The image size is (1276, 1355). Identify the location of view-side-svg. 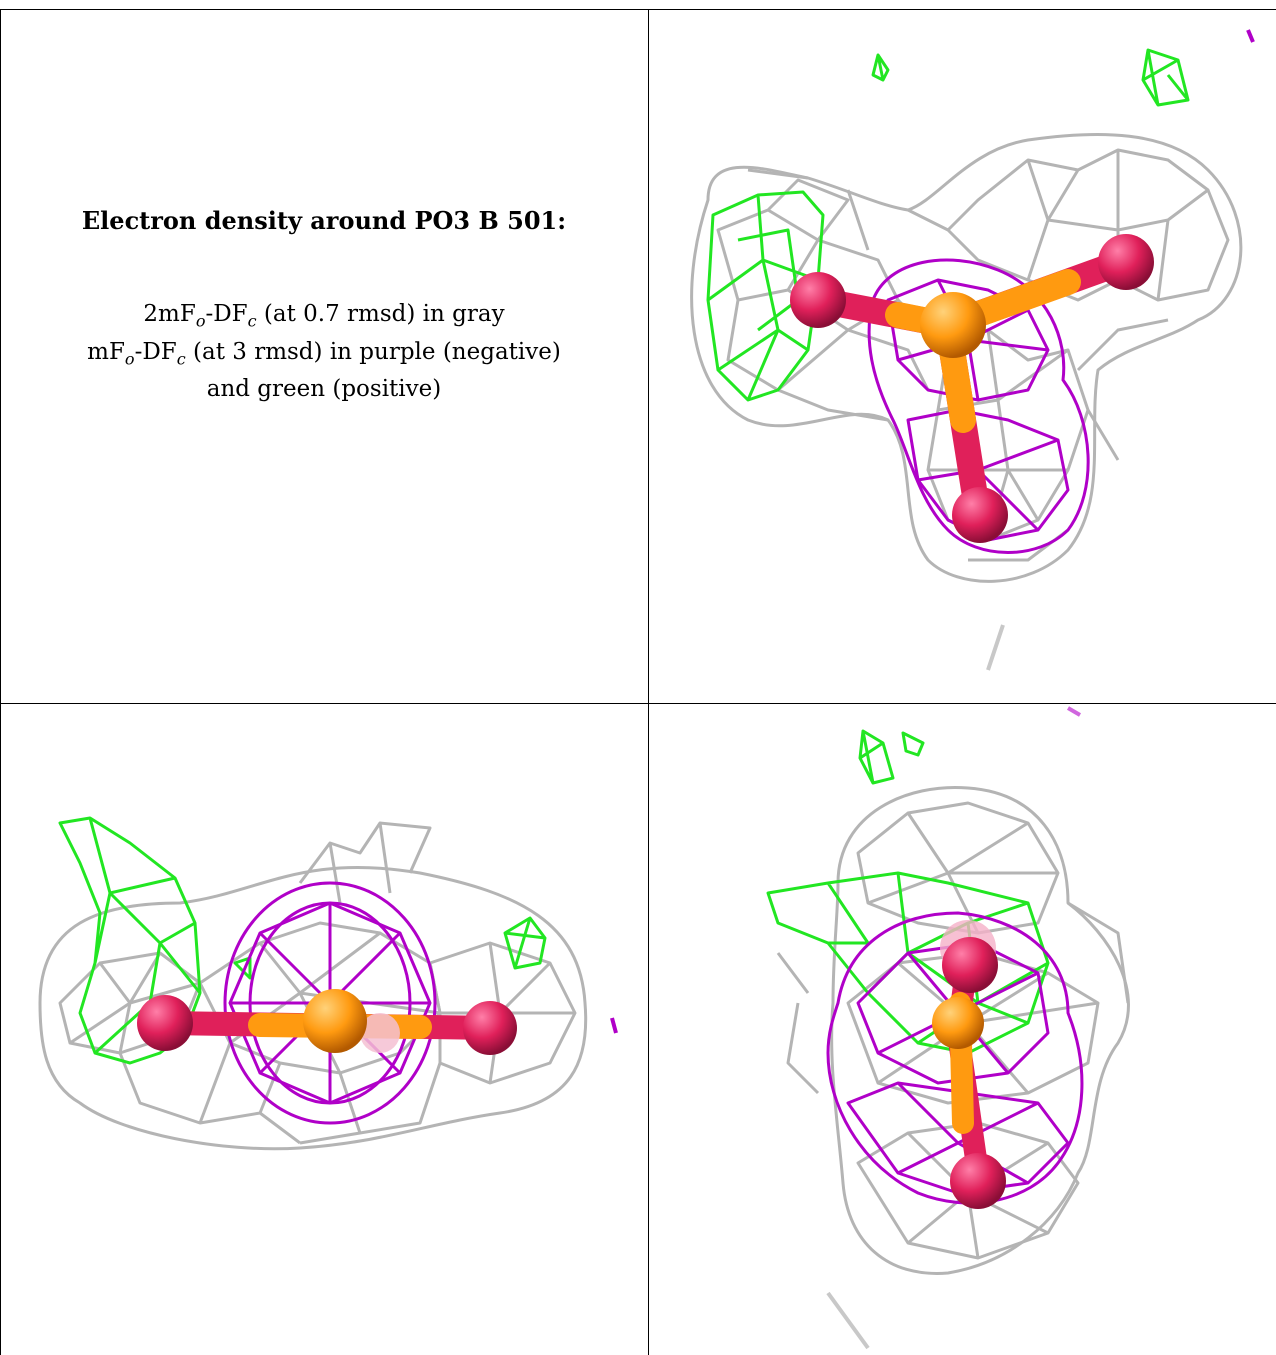
(328, 983).